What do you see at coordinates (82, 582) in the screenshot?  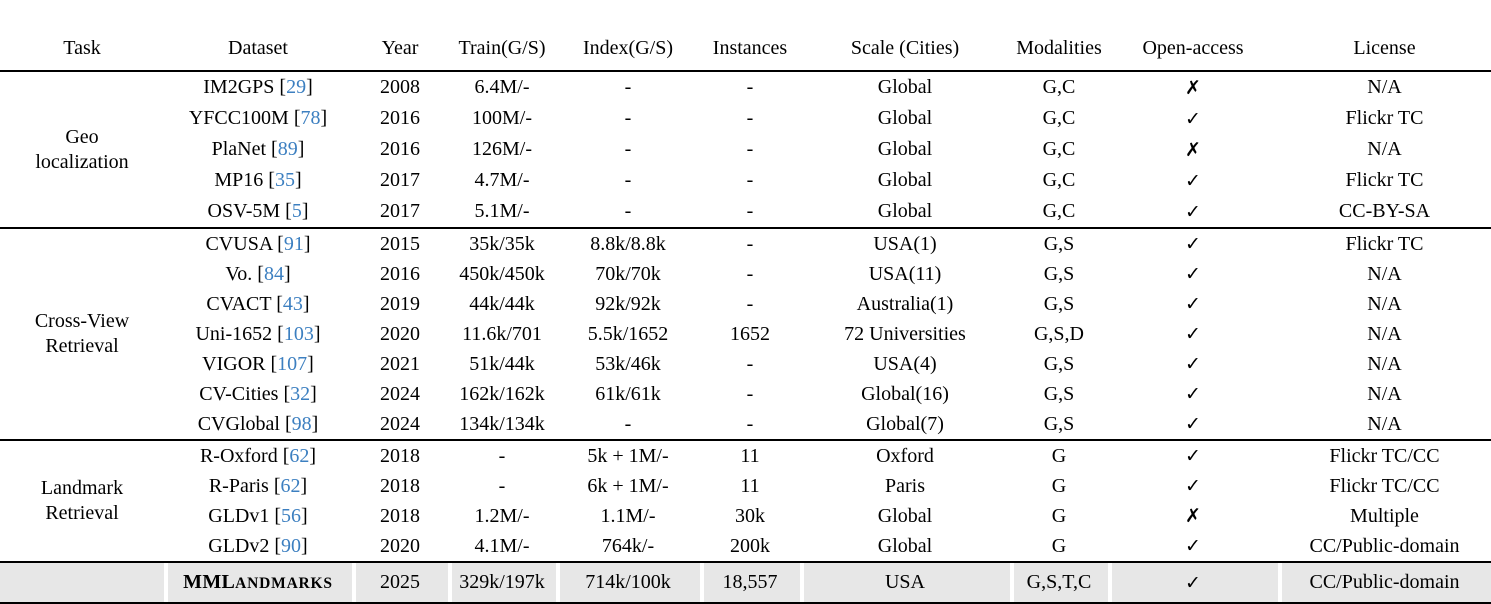 I see `task-cell` at bounding box center [82, 582].